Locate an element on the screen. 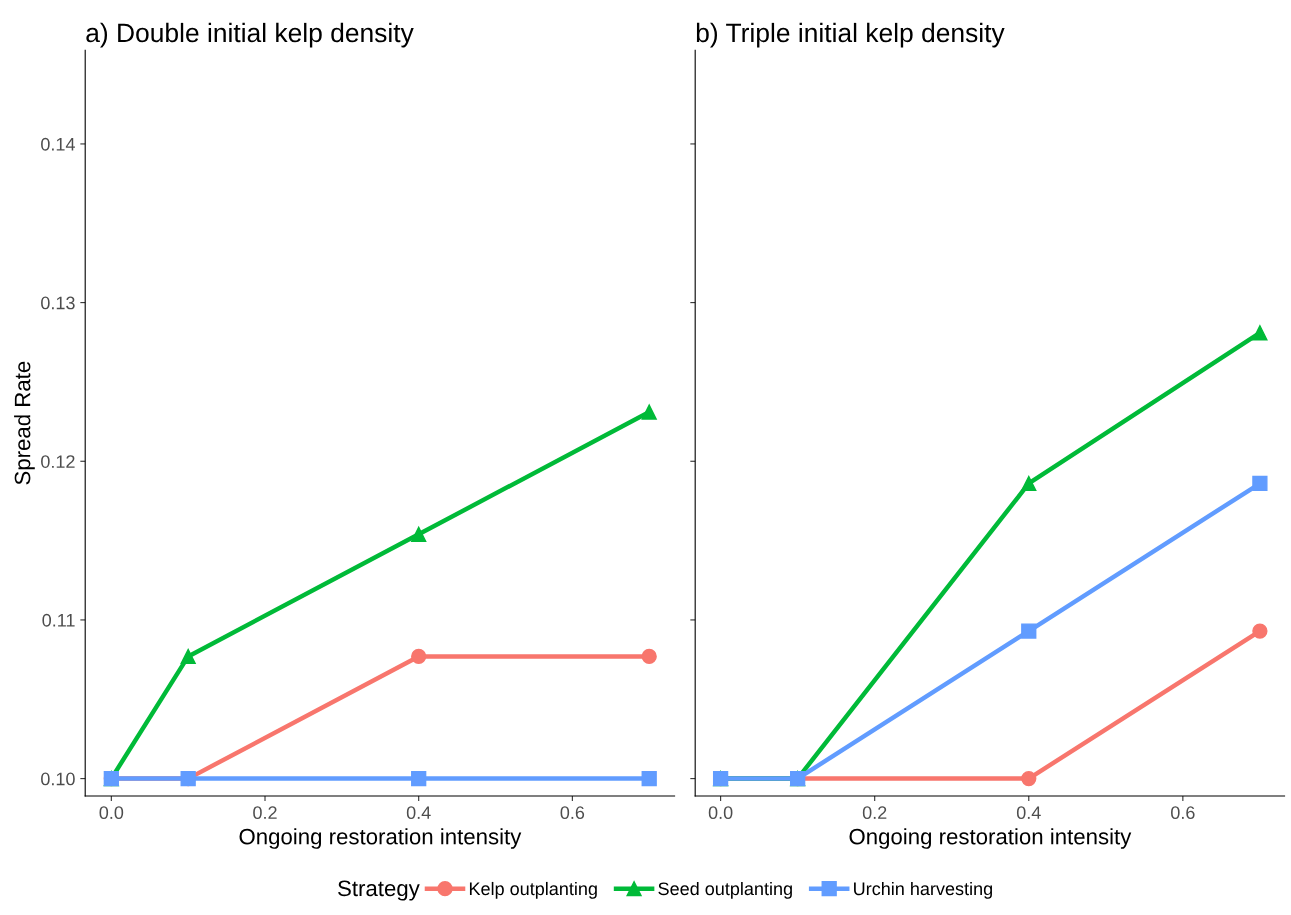  chart-title: a) Double initial kelp density is located at coordinates (250, 35).